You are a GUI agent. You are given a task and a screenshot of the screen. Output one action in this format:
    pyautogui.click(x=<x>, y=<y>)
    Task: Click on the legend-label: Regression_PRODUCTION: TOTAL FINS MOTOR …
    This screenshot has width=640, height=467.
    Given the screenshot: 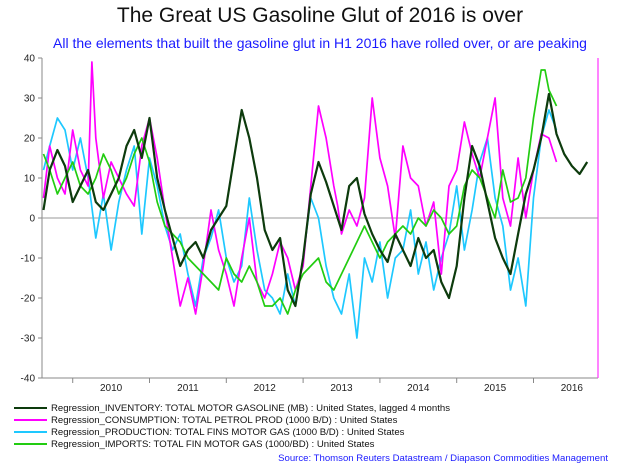 What is the action you would take?
    pyautogui.click(x=228, y=432)
    